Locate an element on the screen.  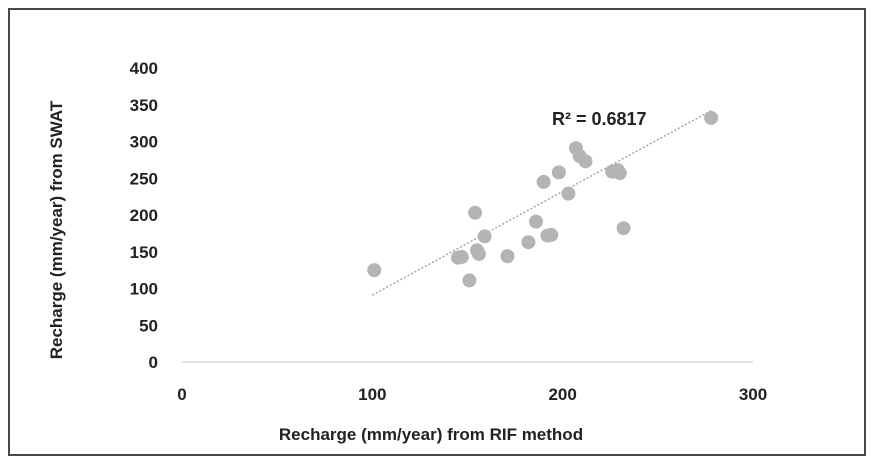
y-axis-title: Recharge (mm/year) from SWAT is located at coordinates (56, 229).